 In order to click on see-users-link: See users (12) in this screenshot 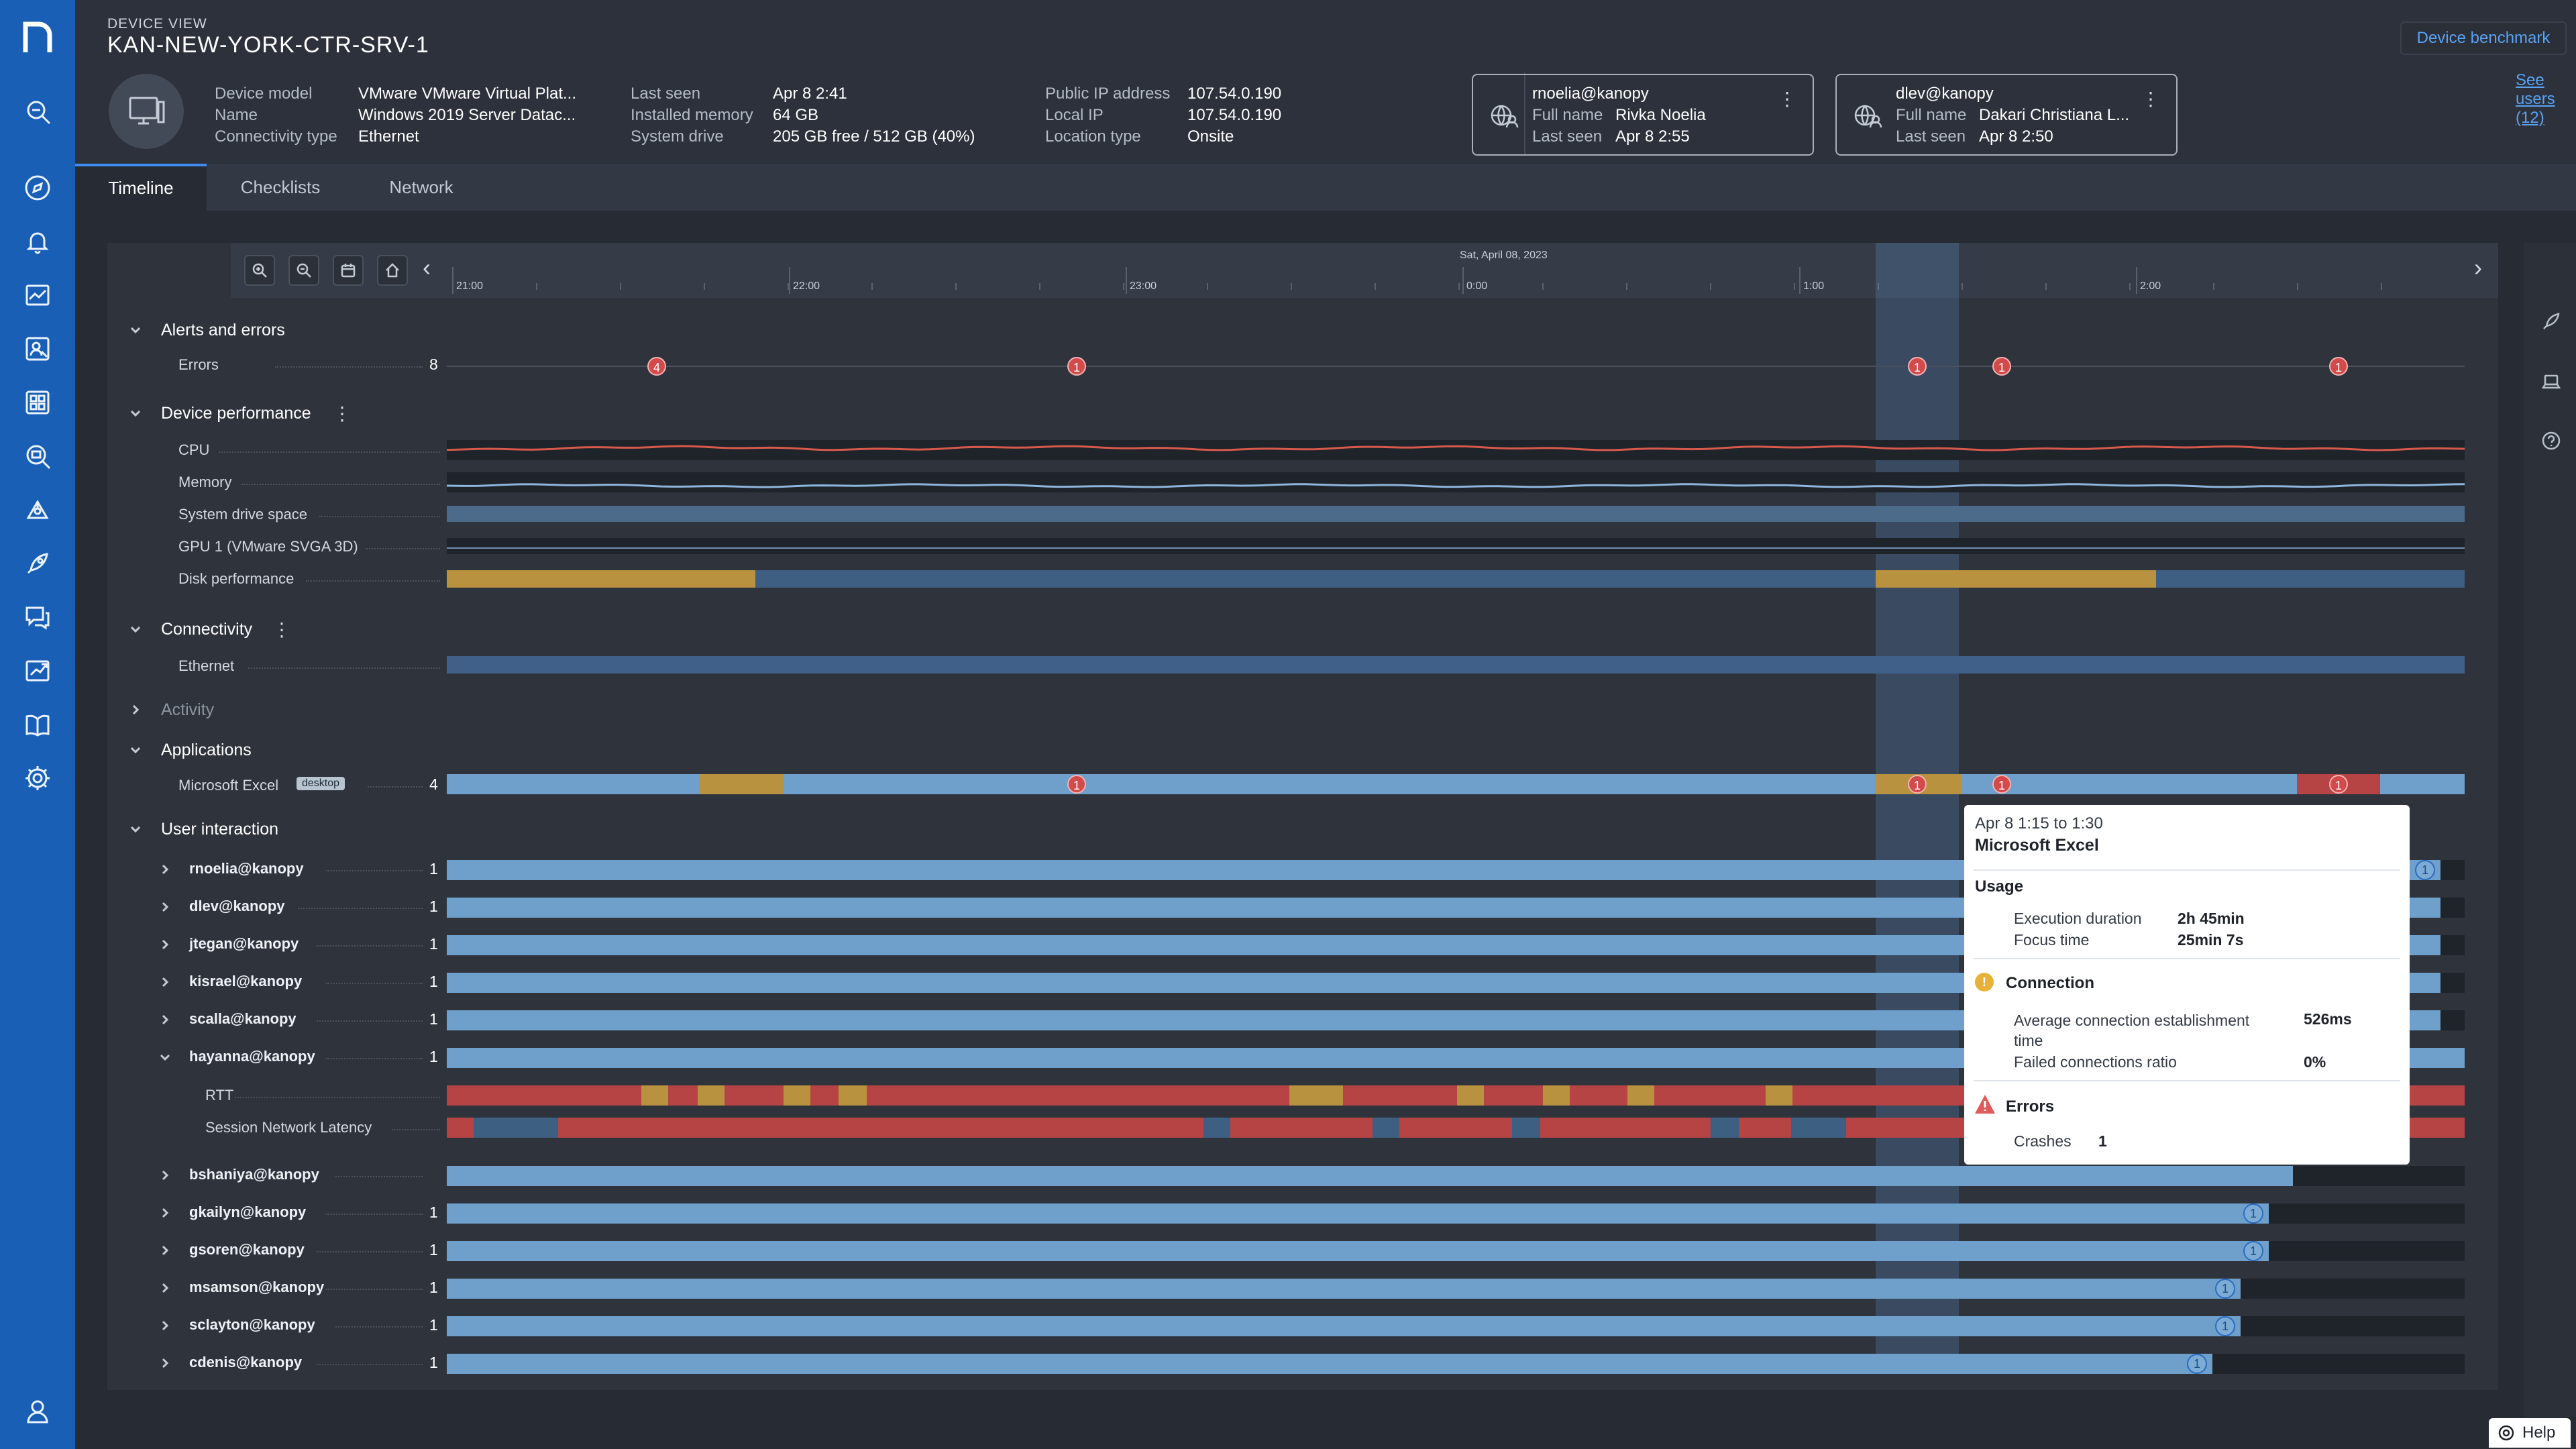, I will do `click(2535, 99)`.